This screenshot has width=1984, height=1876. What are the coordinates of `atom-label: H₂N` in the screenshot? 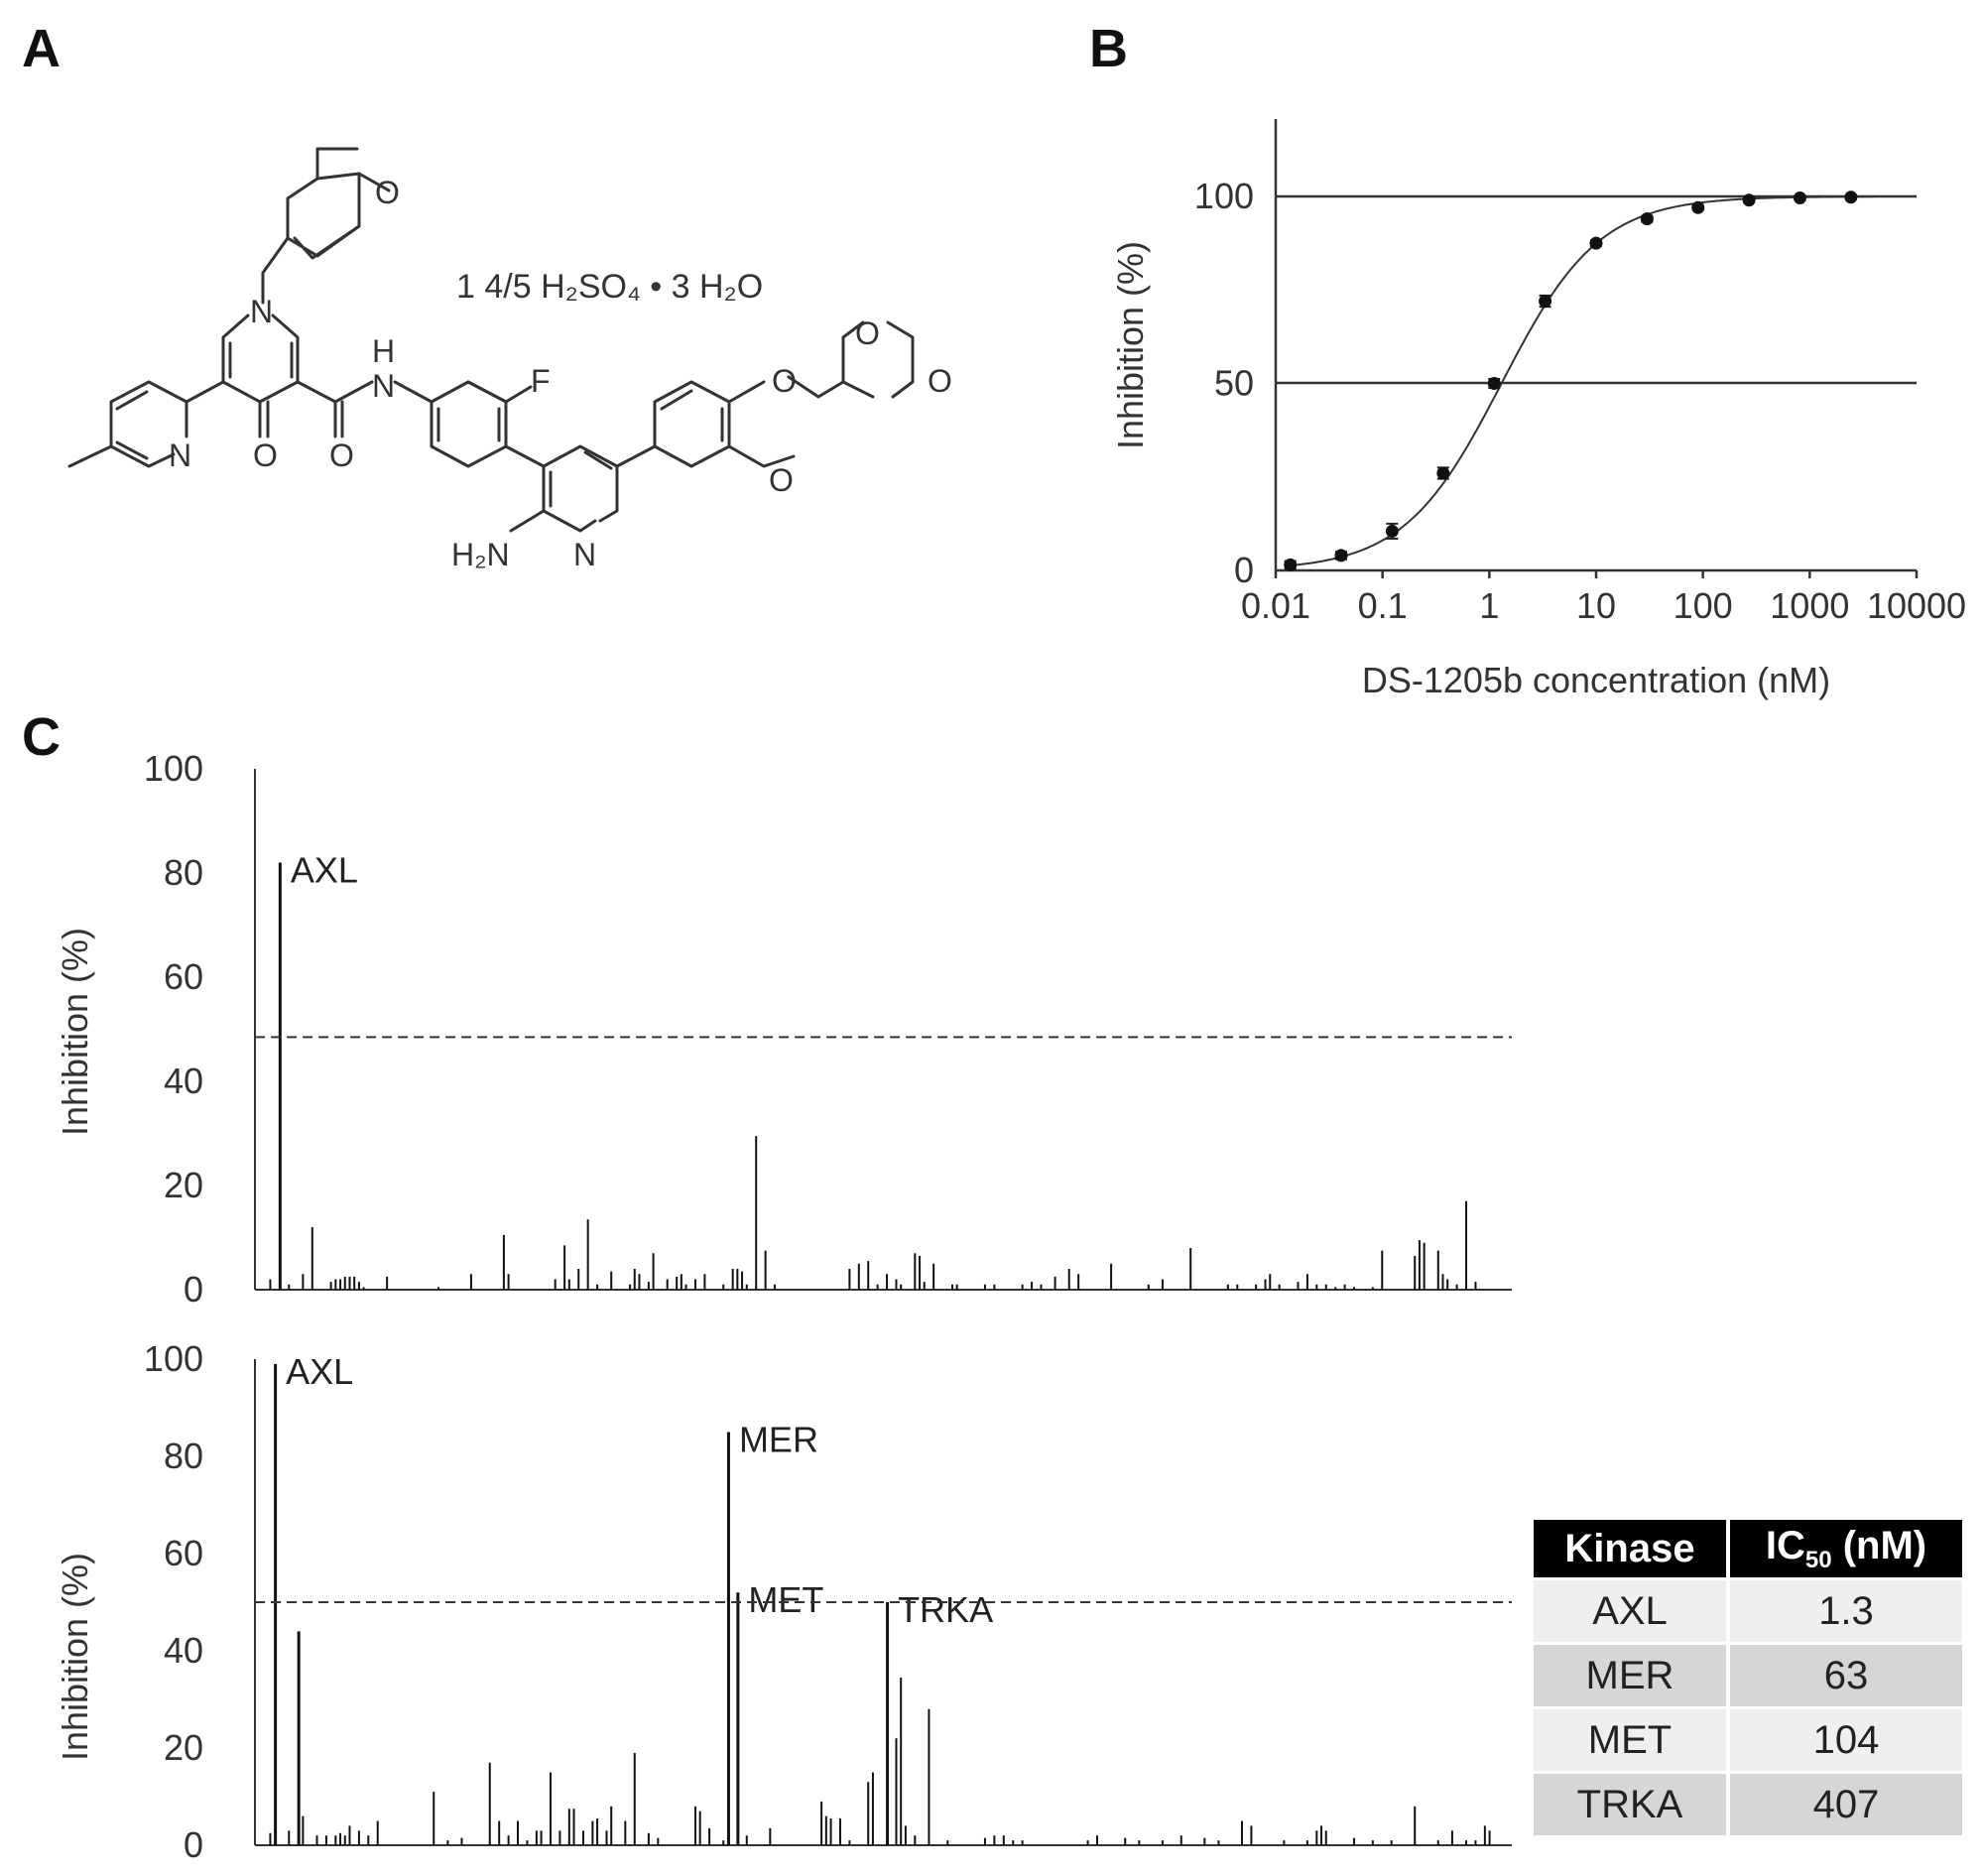 It's located at (480, 554).